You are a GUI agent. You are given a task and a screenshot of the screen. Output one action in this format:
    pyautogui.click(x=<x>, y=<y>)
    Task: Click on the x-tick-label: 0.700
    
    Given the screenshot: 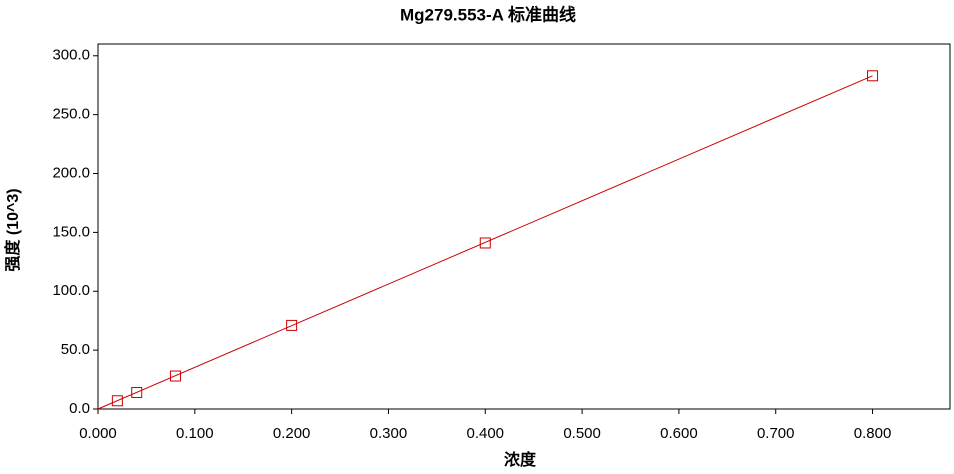 What is the action you would take?
    pyautogui.click(x=776, y=433)
    